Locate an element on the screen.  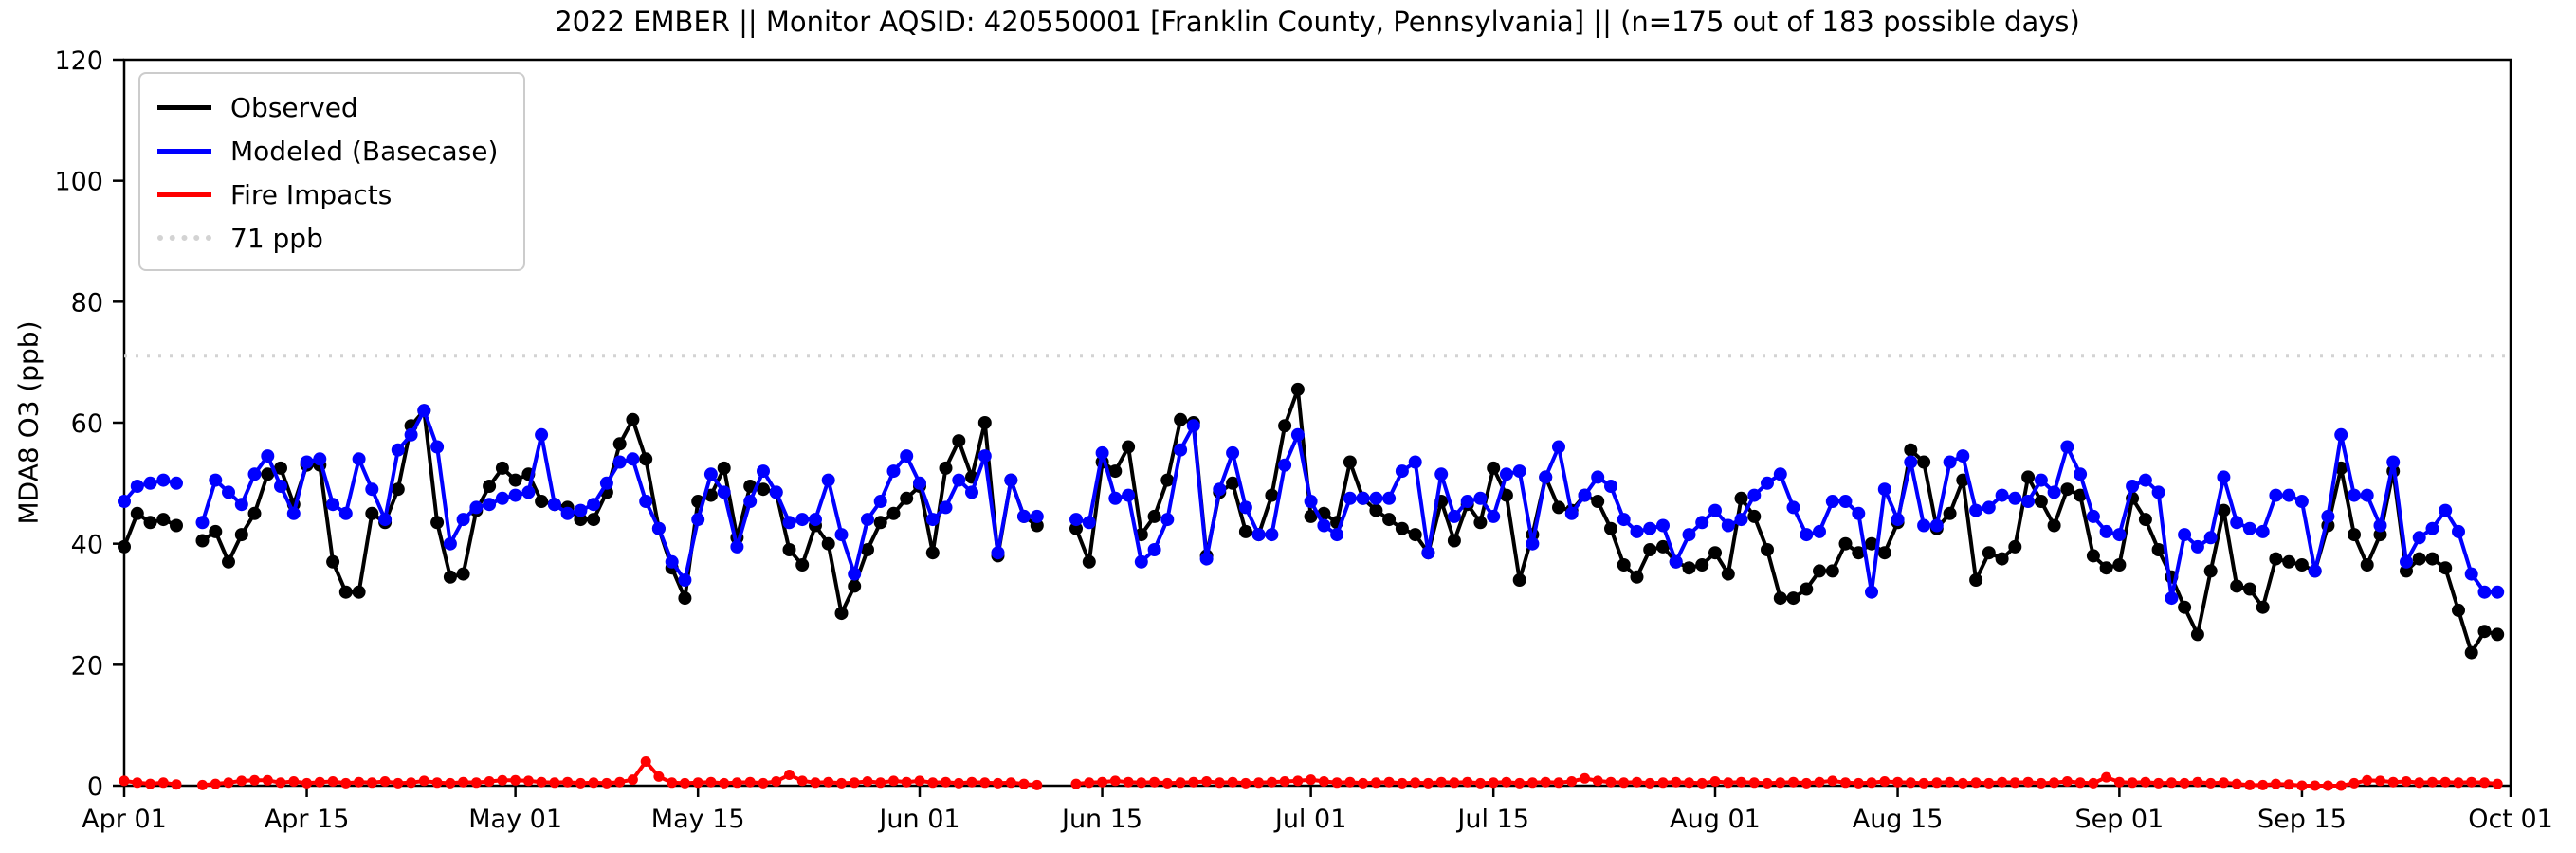
y-tick-label: 120 is located at coordinates (78, 61).